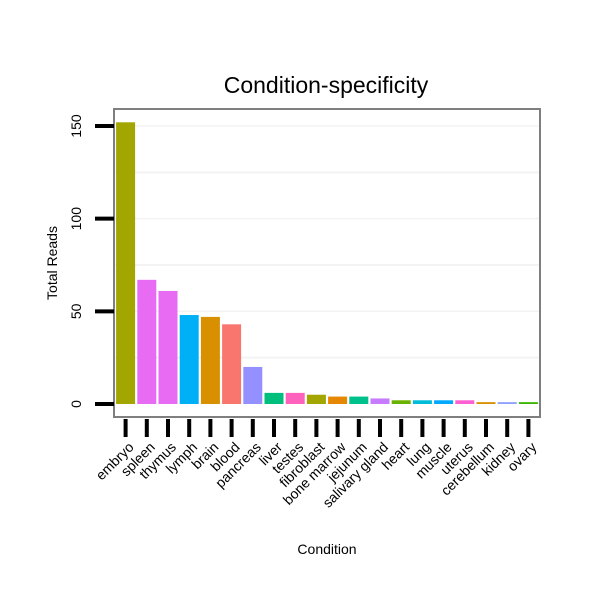  I want to click on chart-title: Condition-specificity, so click(326, 85).